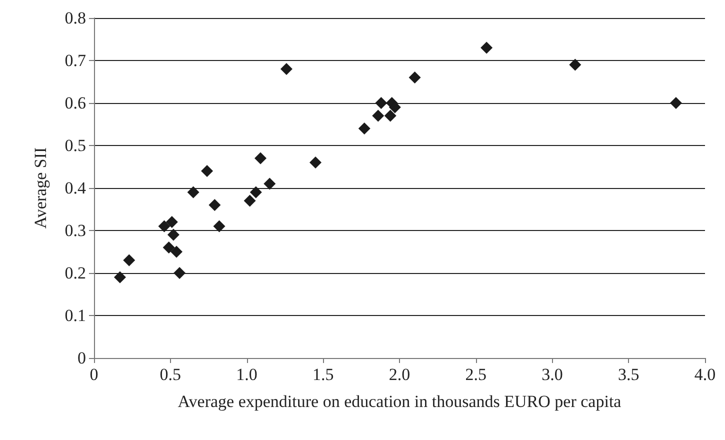 This screenshot has height=440, width=725. What do you see at coordinates (75, 60) in the screenshot?
I see `y-tick-label: 0.7` at bounding box center [75, 60].